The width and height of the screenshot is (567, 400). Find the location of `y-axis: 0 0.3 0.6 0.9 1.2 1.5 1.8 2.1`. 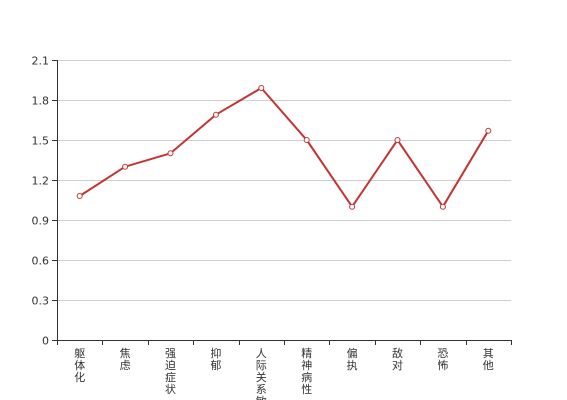

y-axis: 0 0.3 0.6 0.9 1.2 1.5 1.8 2.1 is located at coordinates (45, 201).